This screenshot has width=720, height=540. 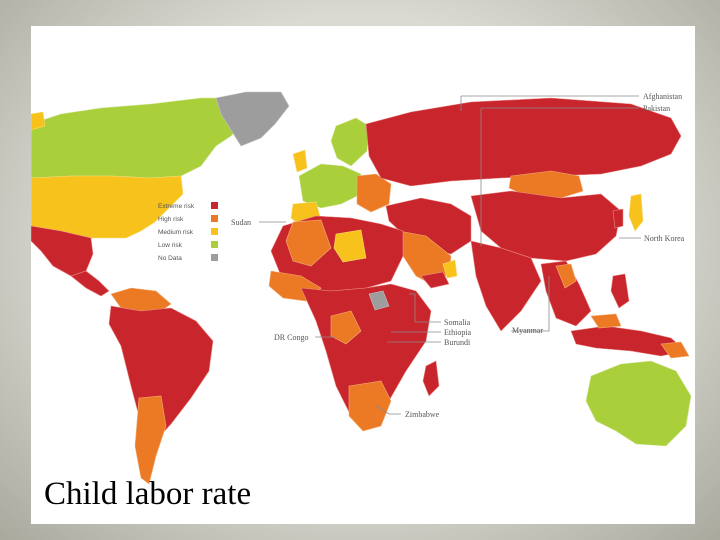 I want to click on region-drc, so click(x=346, y=327).